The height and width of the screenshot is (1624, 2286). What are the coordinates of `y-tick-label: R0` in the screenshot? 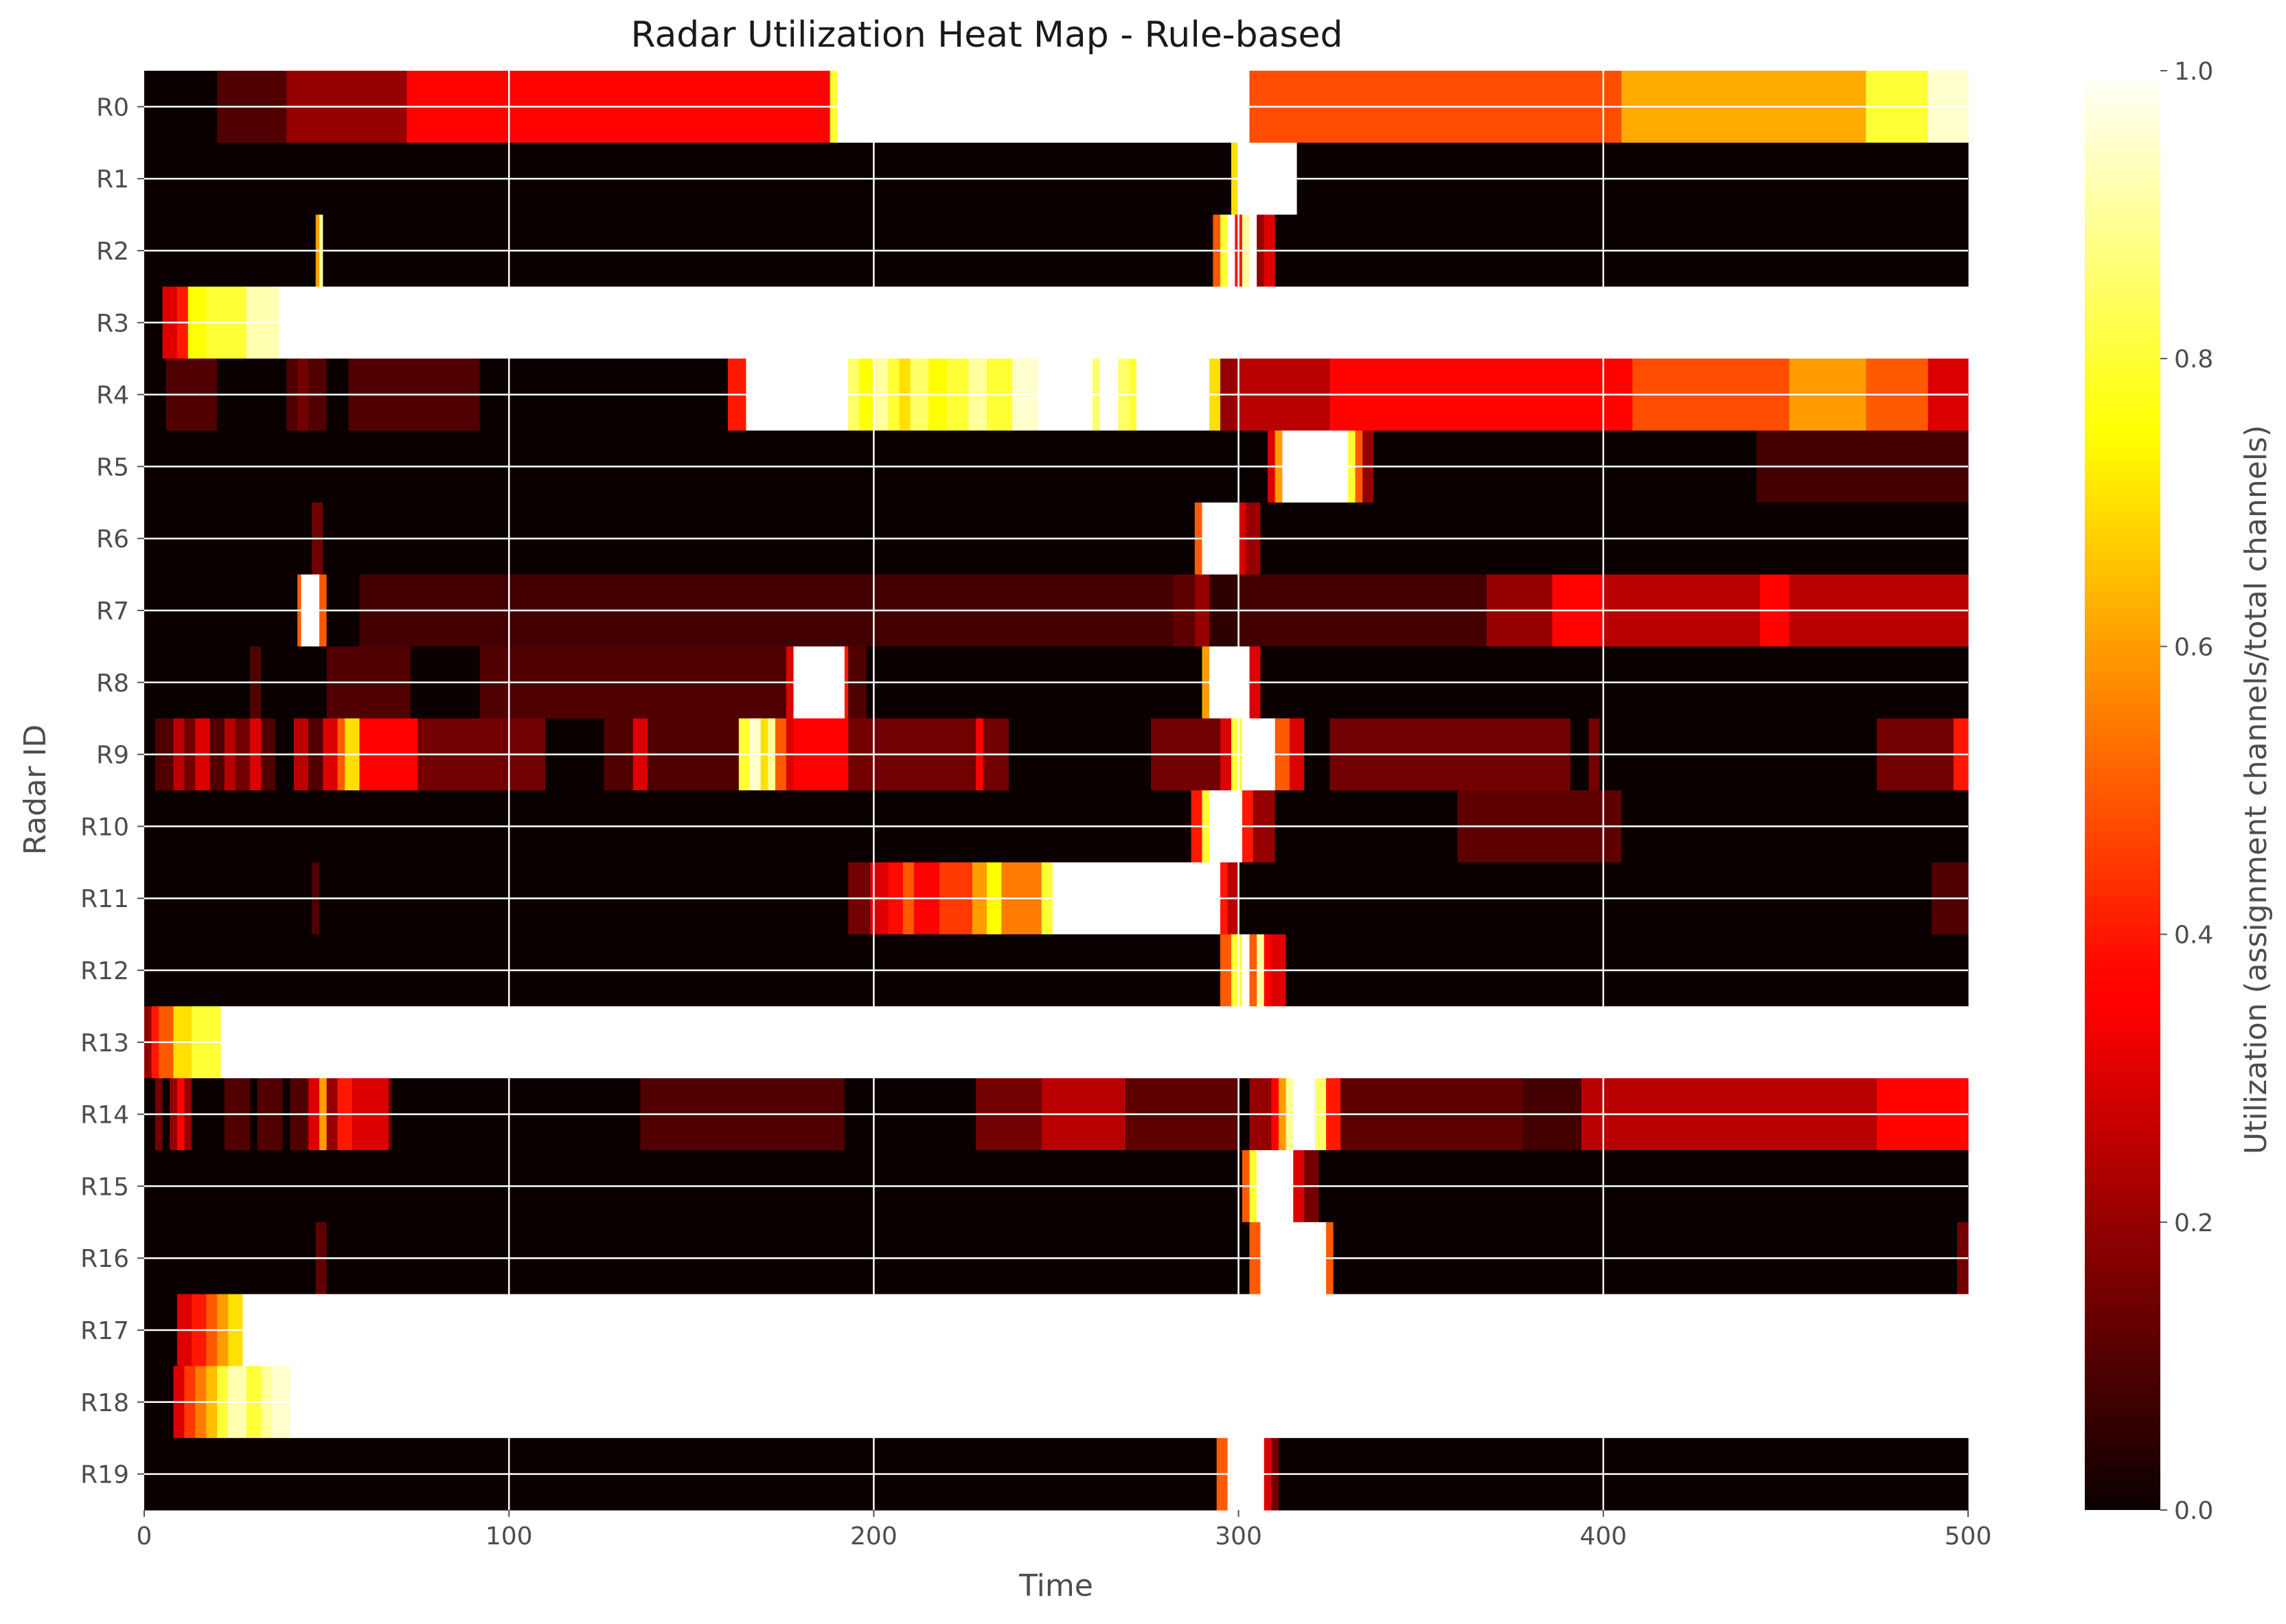 It's located at (112, 107).